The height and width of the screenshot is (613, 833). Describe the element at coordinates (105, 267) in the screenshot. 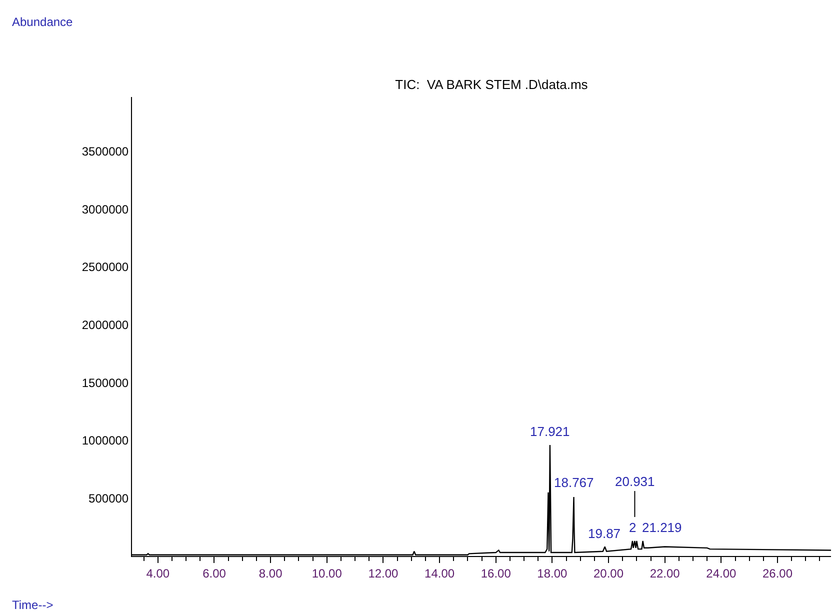

I see `y-tick-label: 2500000` at that location.